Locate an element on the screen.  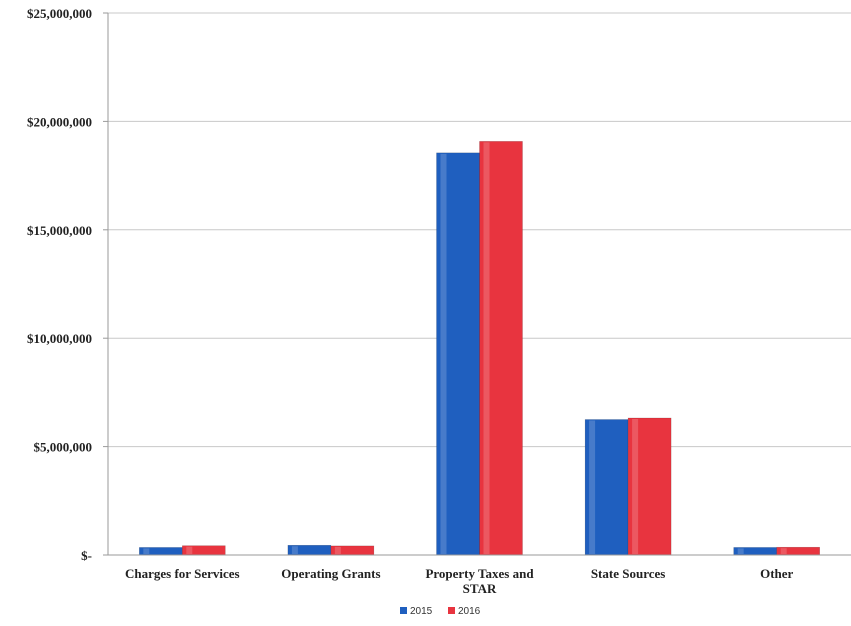
y-tick-label: $- is located at coordinates (86, 555).